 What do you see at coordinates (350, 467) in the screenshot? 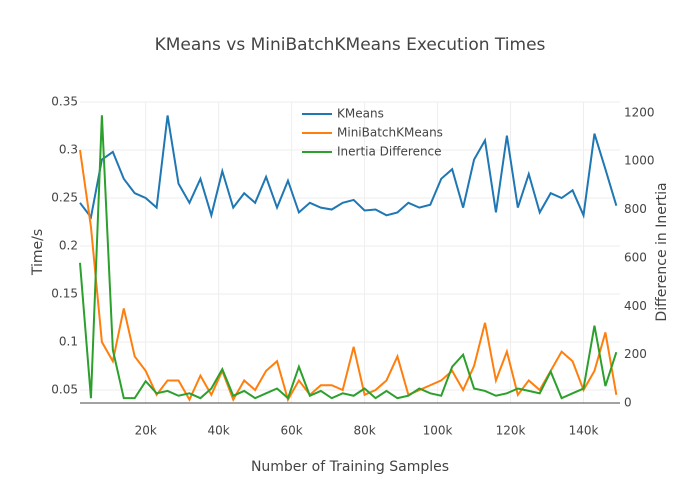
I see `x-axis-label: Number of Training Samples` at bounding box center [350, 467].